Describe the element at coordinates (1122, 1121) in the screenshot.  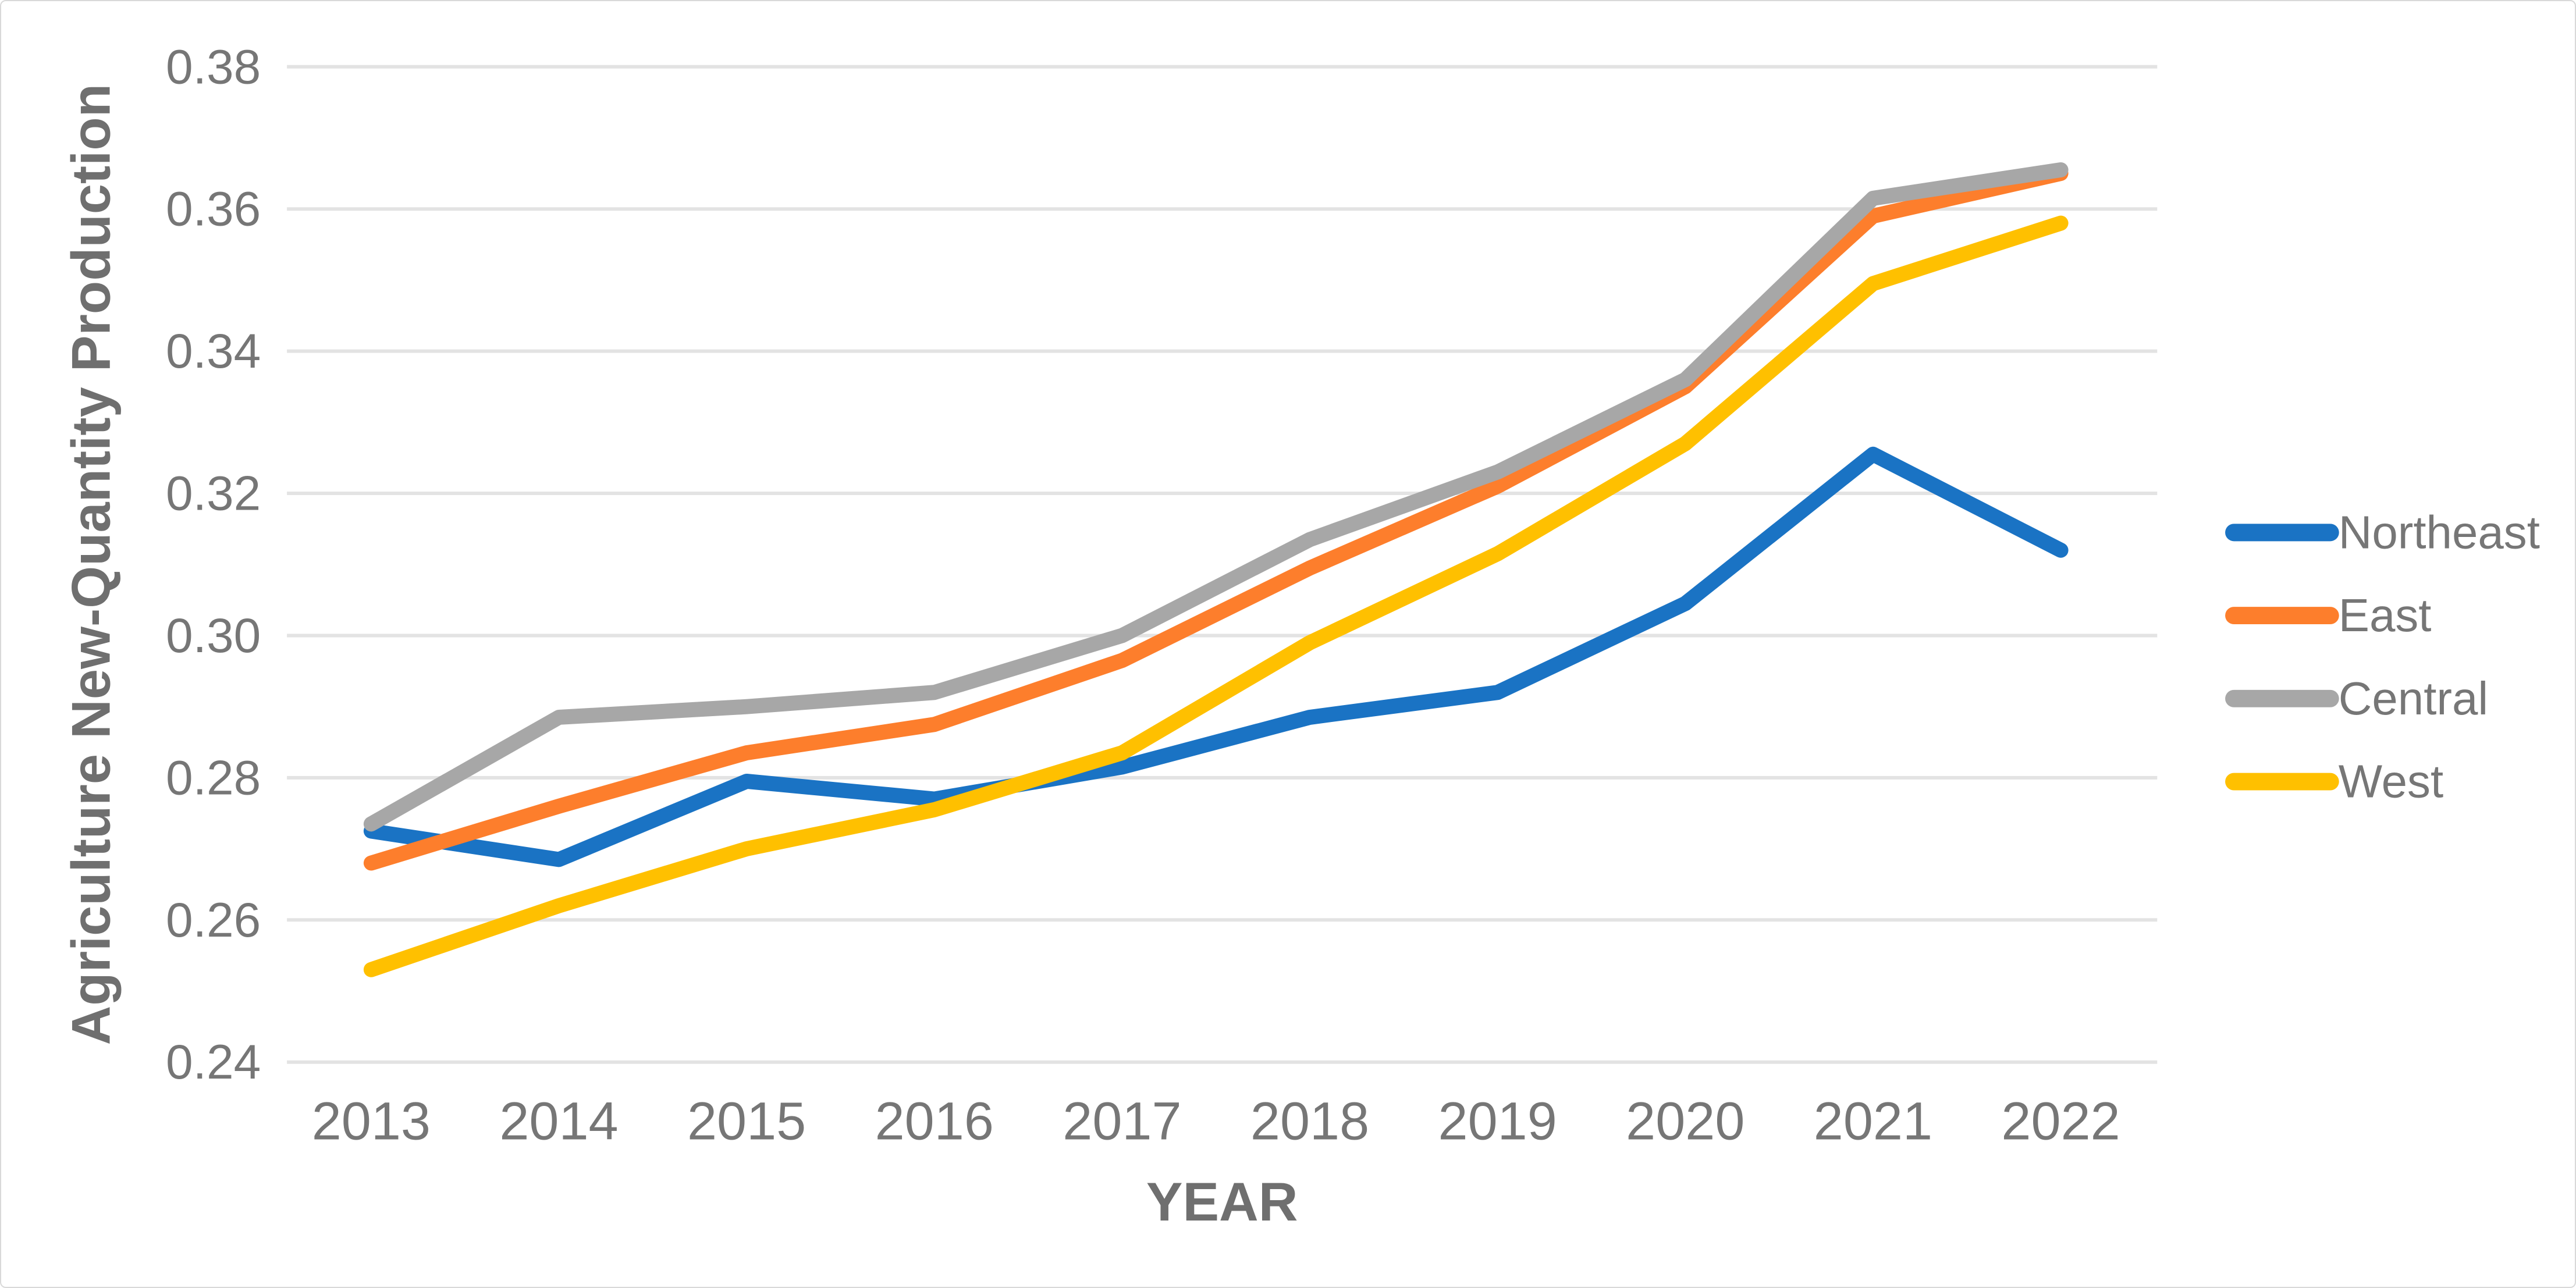
I see `x-tick-label: 2017` at that location.